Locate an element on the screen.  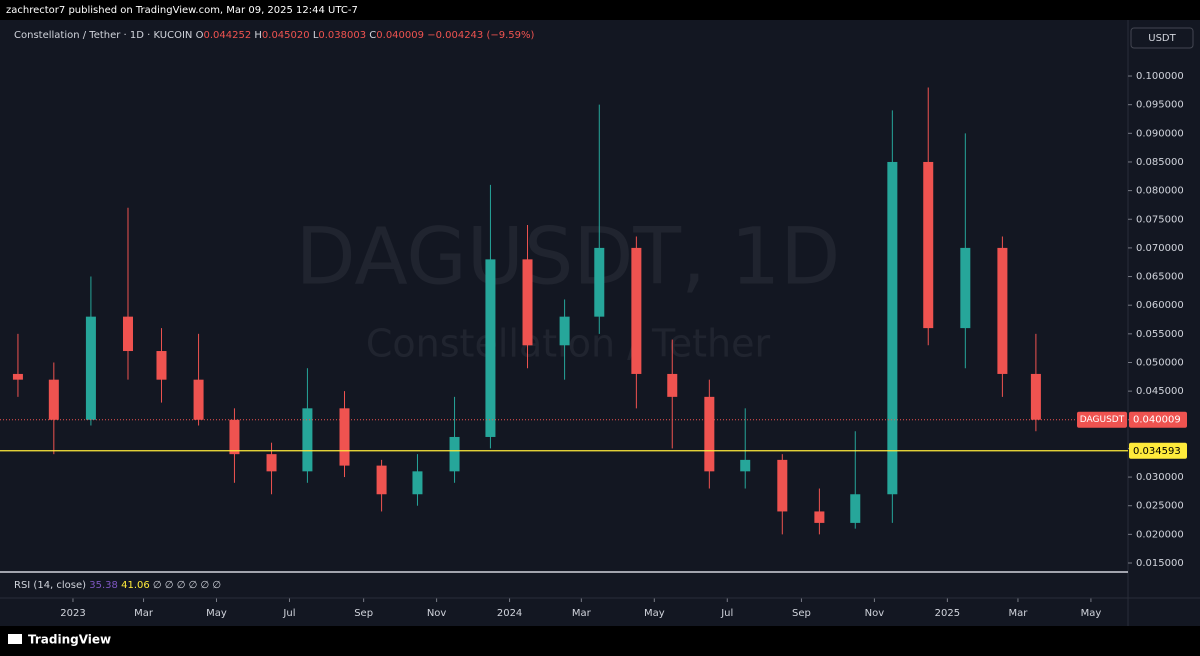
y-tick-label: 0.100000 is located at coordinates (1160, 76).